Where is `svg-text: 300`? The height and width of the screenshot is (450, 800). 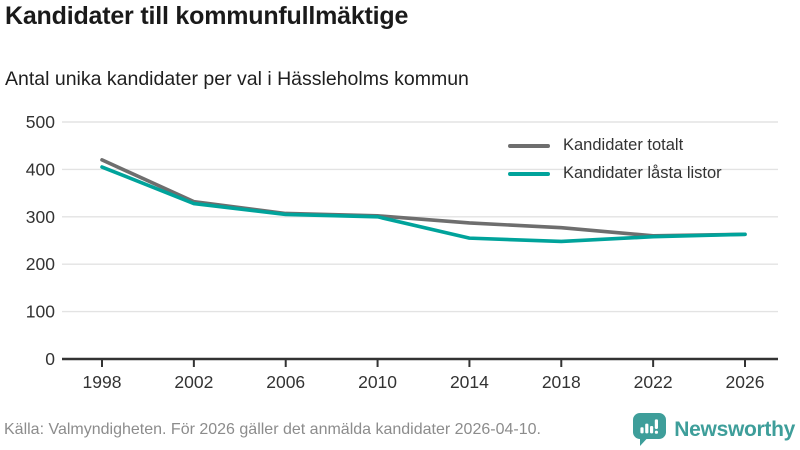
svg-text: 300 is located at coordinates (40, 217).